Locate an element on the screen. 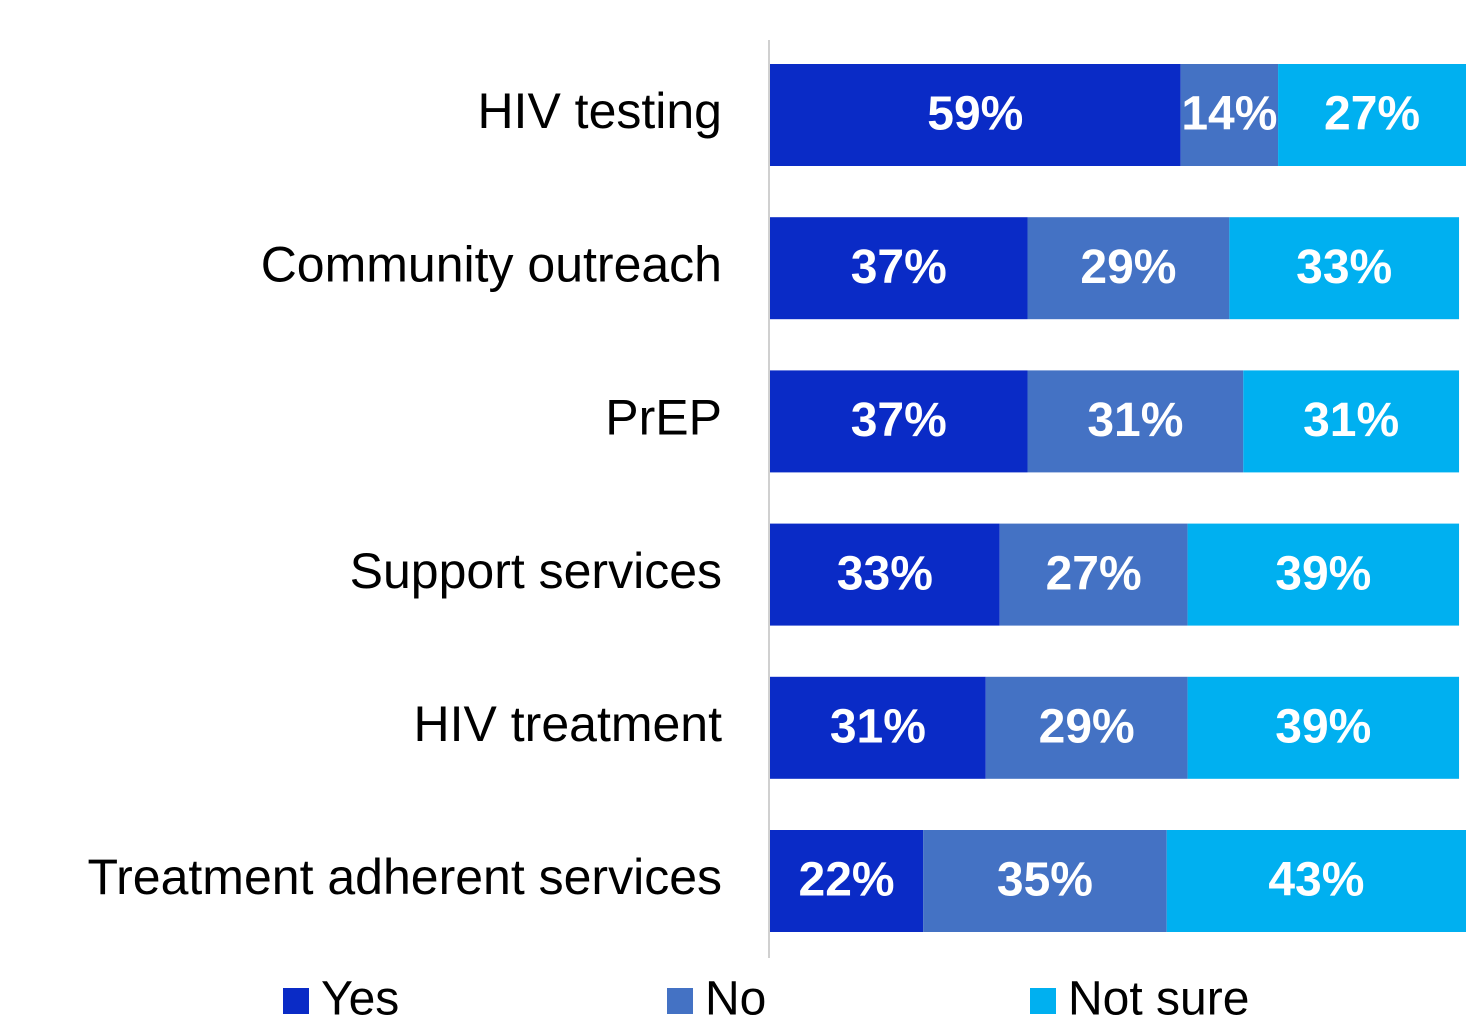 This screenshot has height=1025, width=1466. category-label: HIV treatment is located at coordinates (568, 724).